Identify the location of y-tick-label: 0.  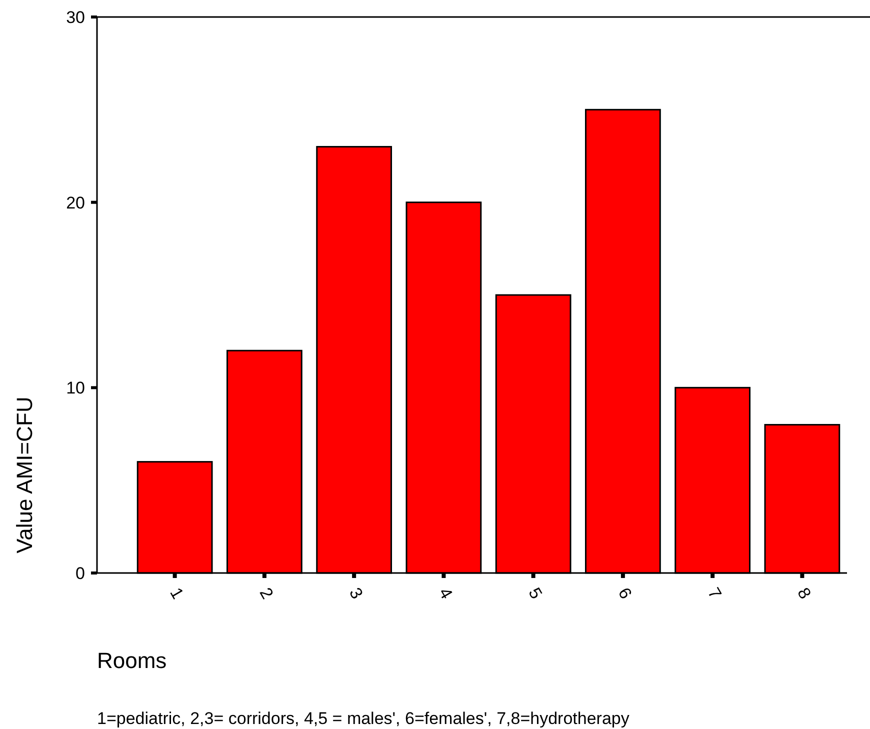
(80, 573).